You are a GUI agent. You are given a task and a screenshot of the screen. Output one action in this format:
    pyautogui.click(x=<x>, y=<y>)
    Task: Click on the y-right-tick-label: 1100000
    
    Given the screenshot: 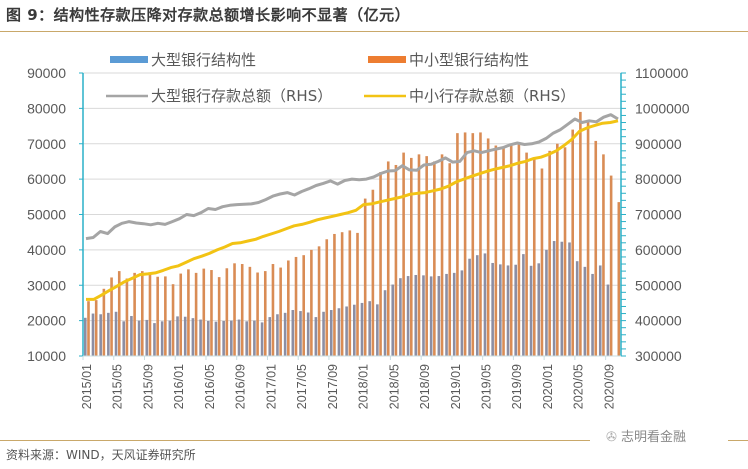 What is the action you would take?
    pyautogui.click(x=662, y=73)
    